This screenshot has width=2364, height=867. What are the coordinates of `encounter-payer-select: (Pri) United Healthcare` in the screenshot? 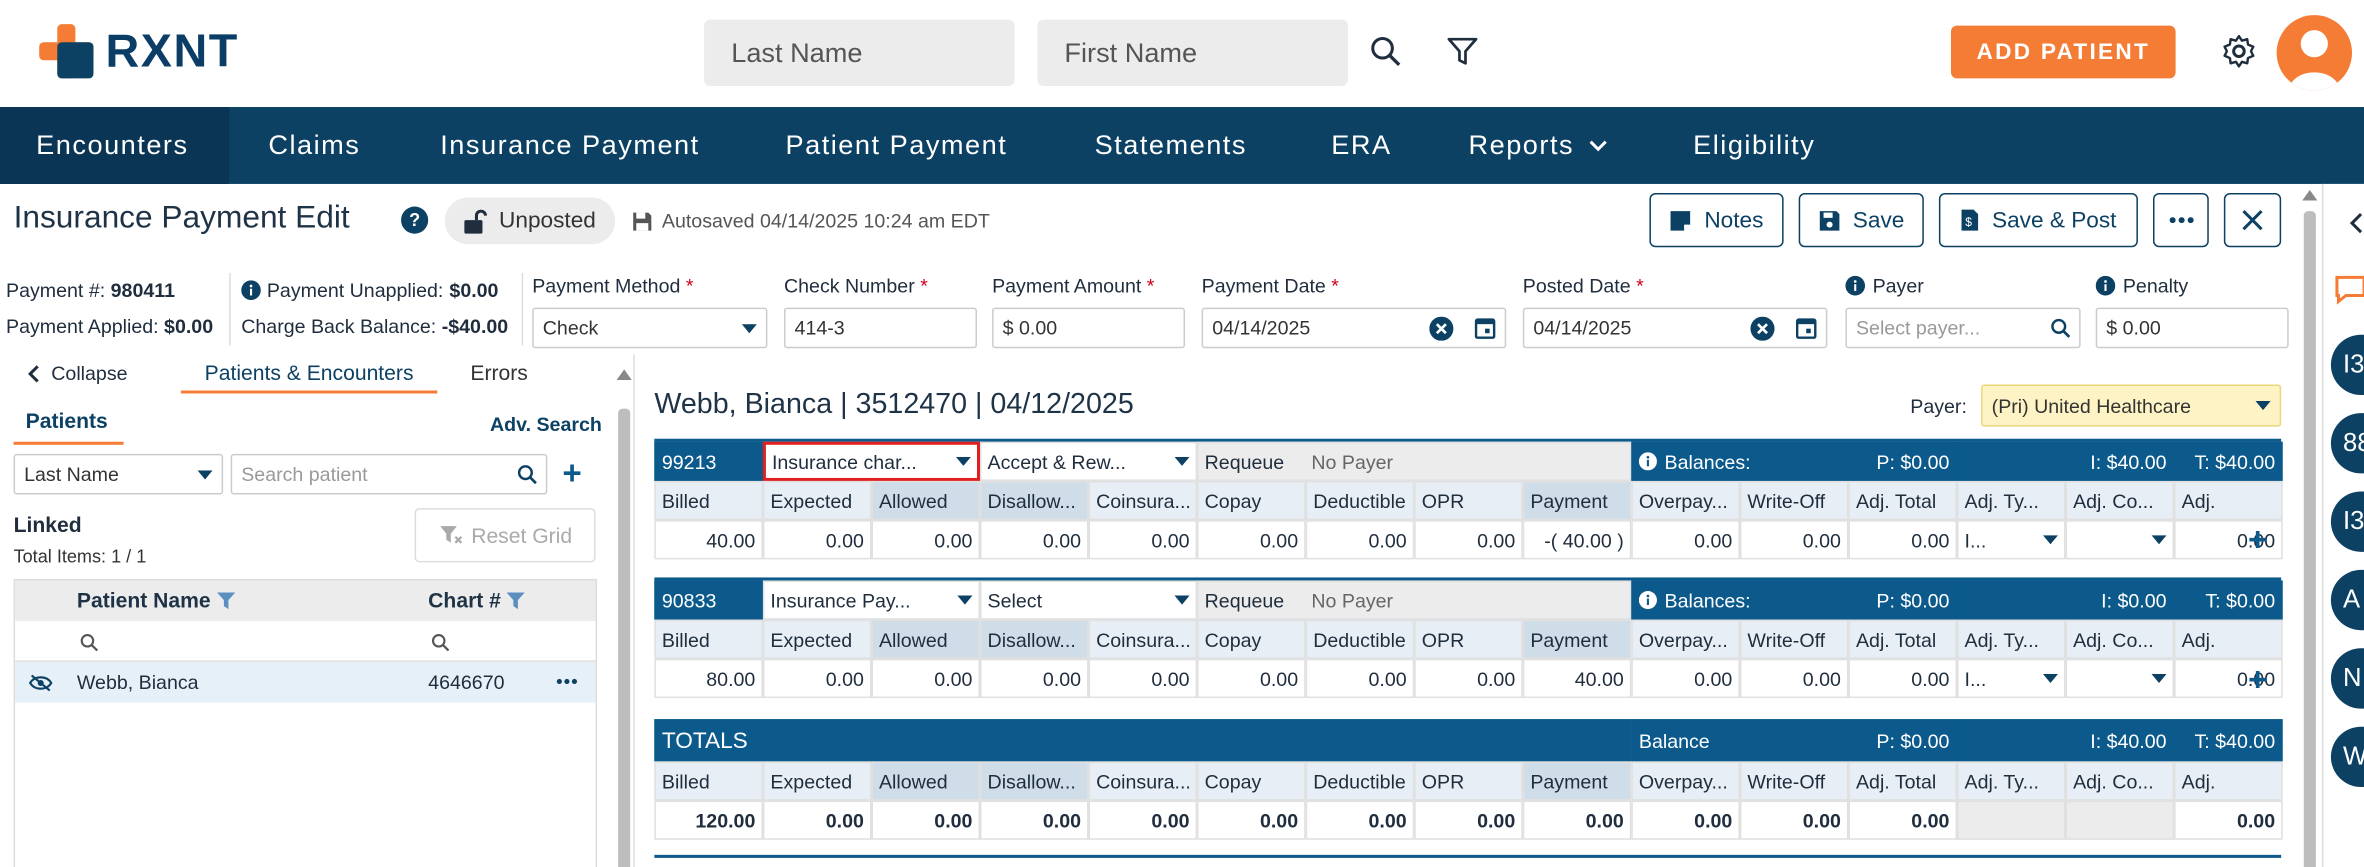 It's located at (2131, 405).